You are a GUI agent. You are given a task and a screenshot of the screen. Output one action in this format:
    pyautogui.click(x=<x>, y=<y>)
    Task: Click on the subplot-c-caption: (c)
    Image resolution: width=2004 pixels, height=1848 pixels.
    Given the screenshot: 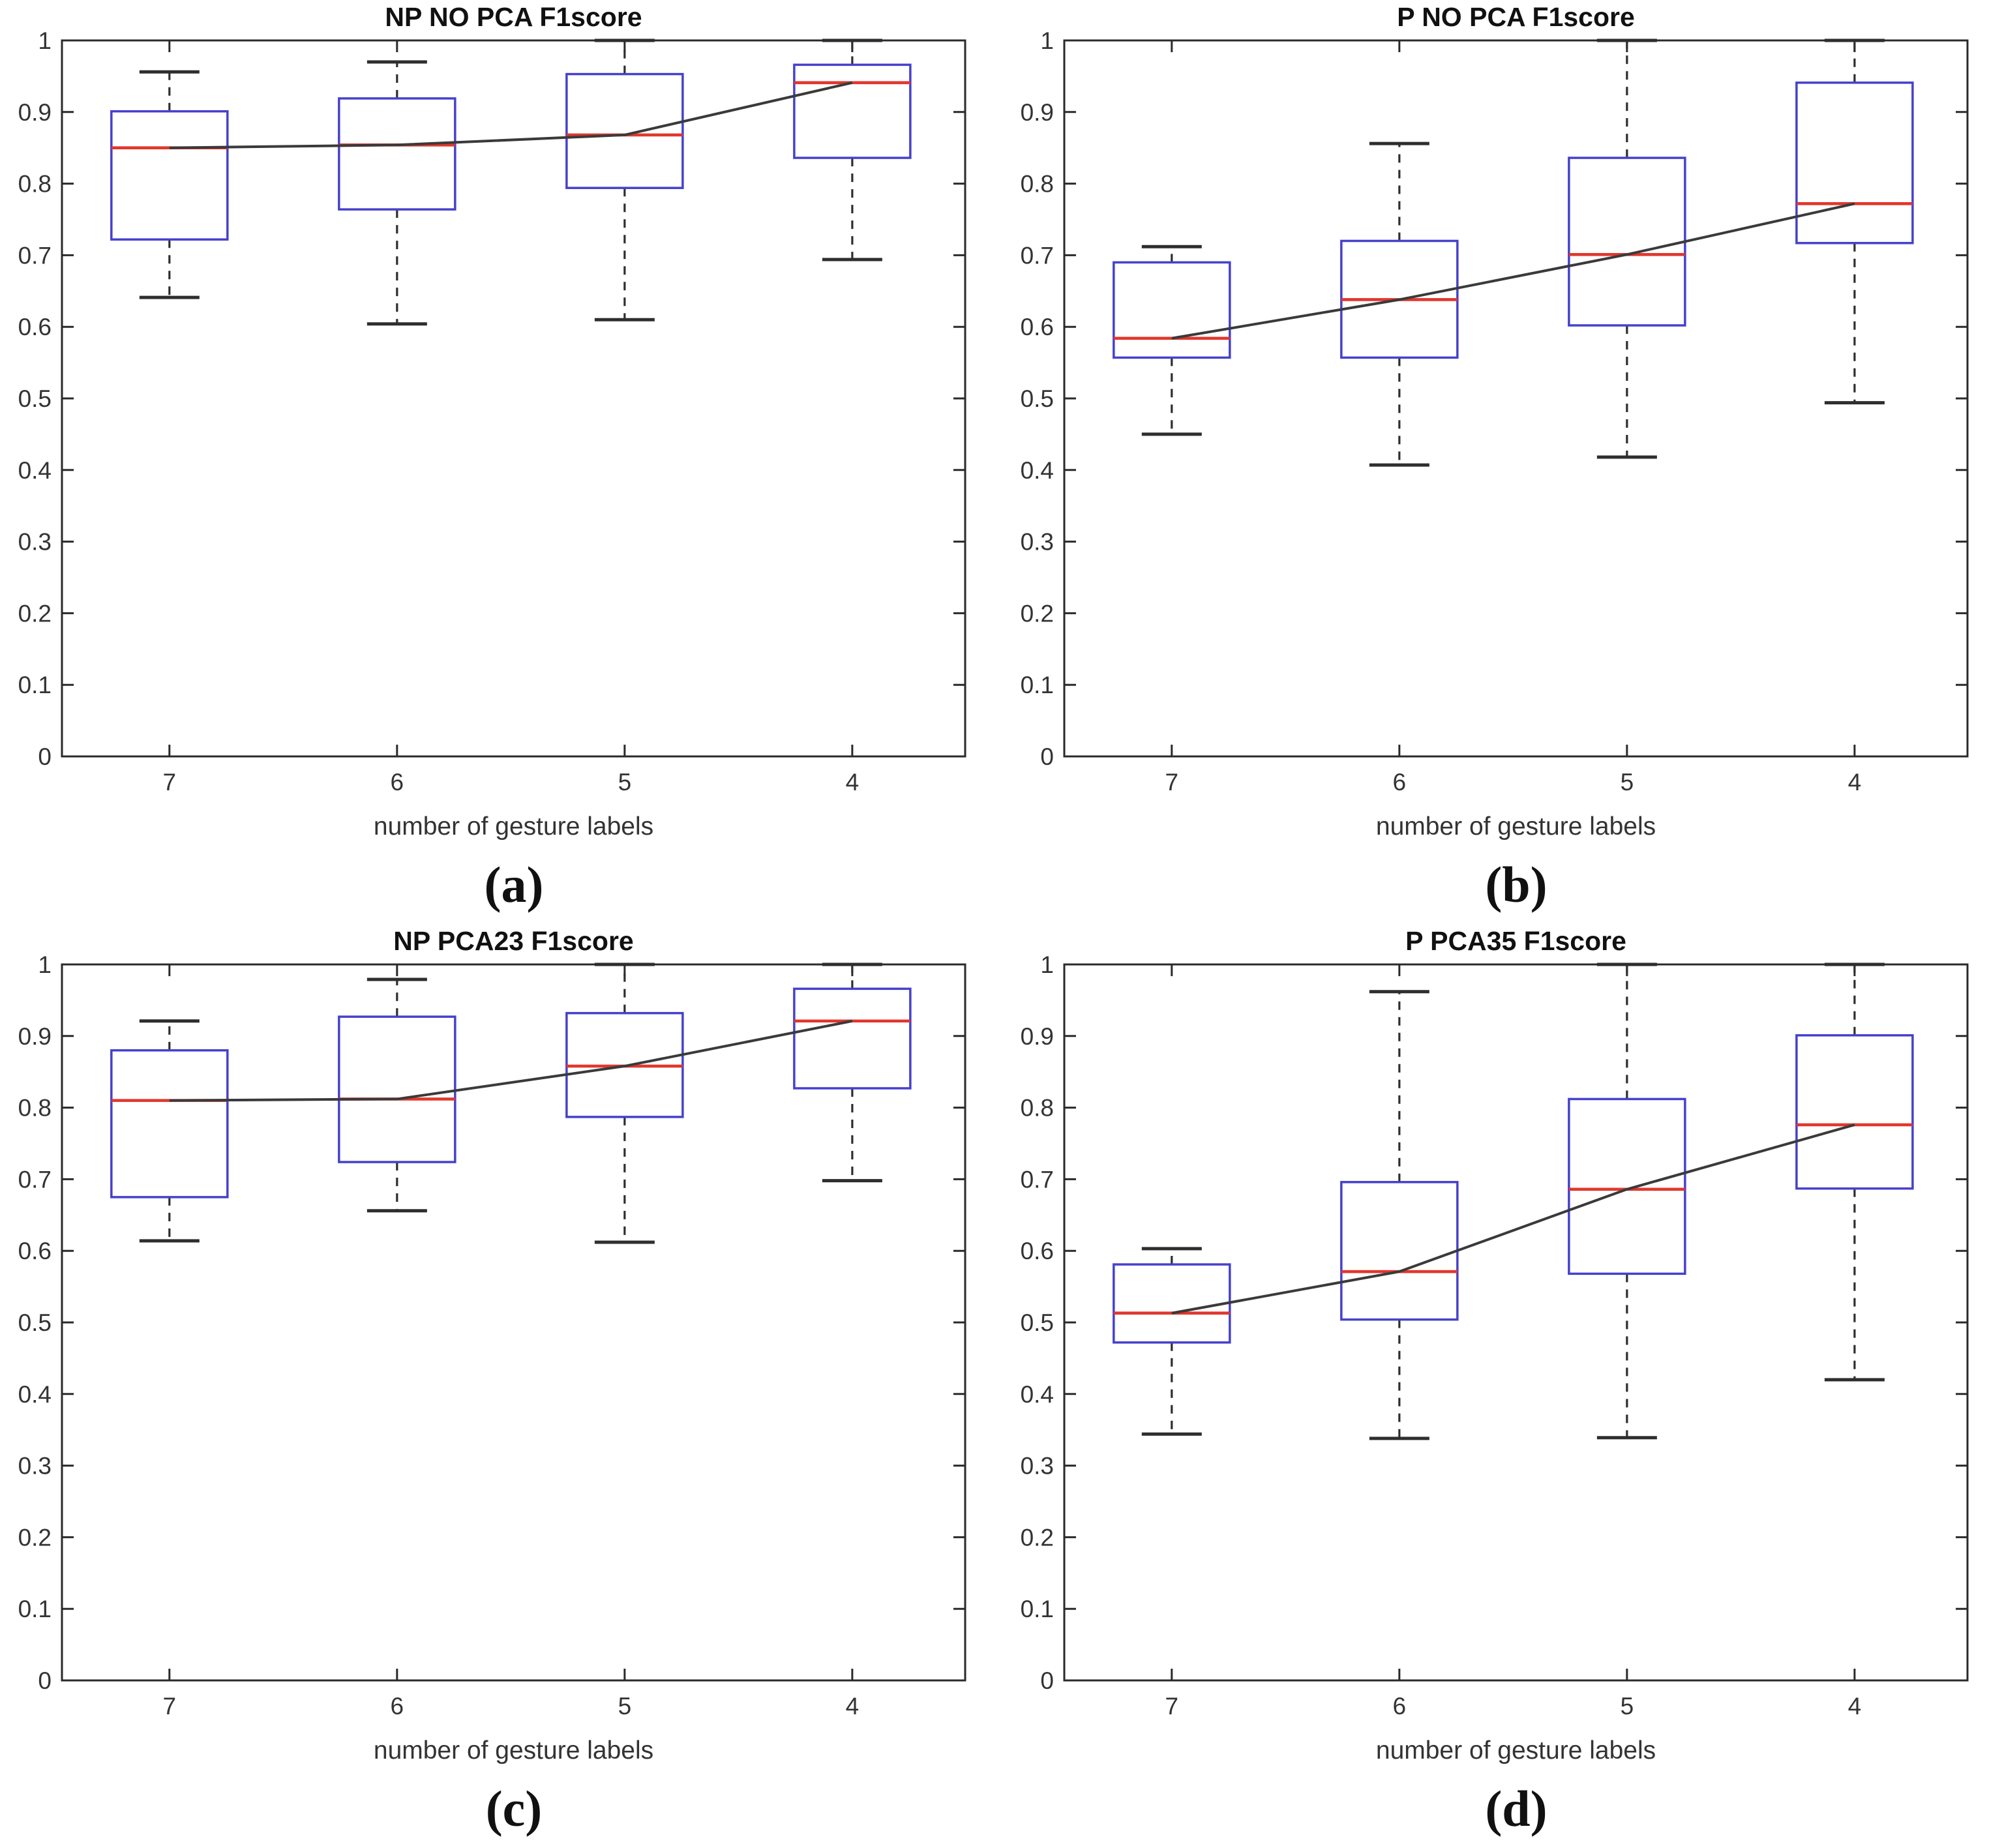 What is the action you would take?
    pyautogui.click(x=514, y=1808)
    